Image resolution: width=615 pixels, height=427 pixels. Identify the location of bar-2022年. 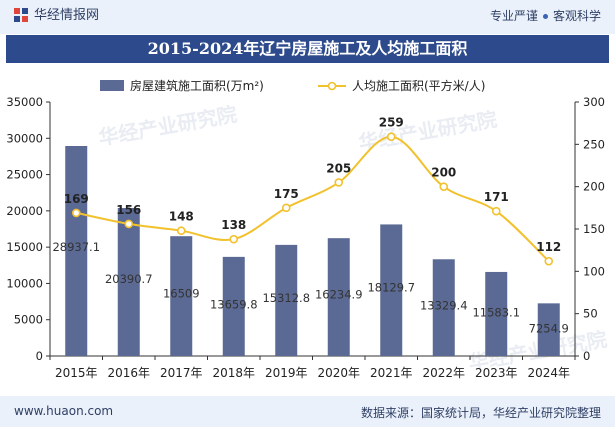
(443, 307).